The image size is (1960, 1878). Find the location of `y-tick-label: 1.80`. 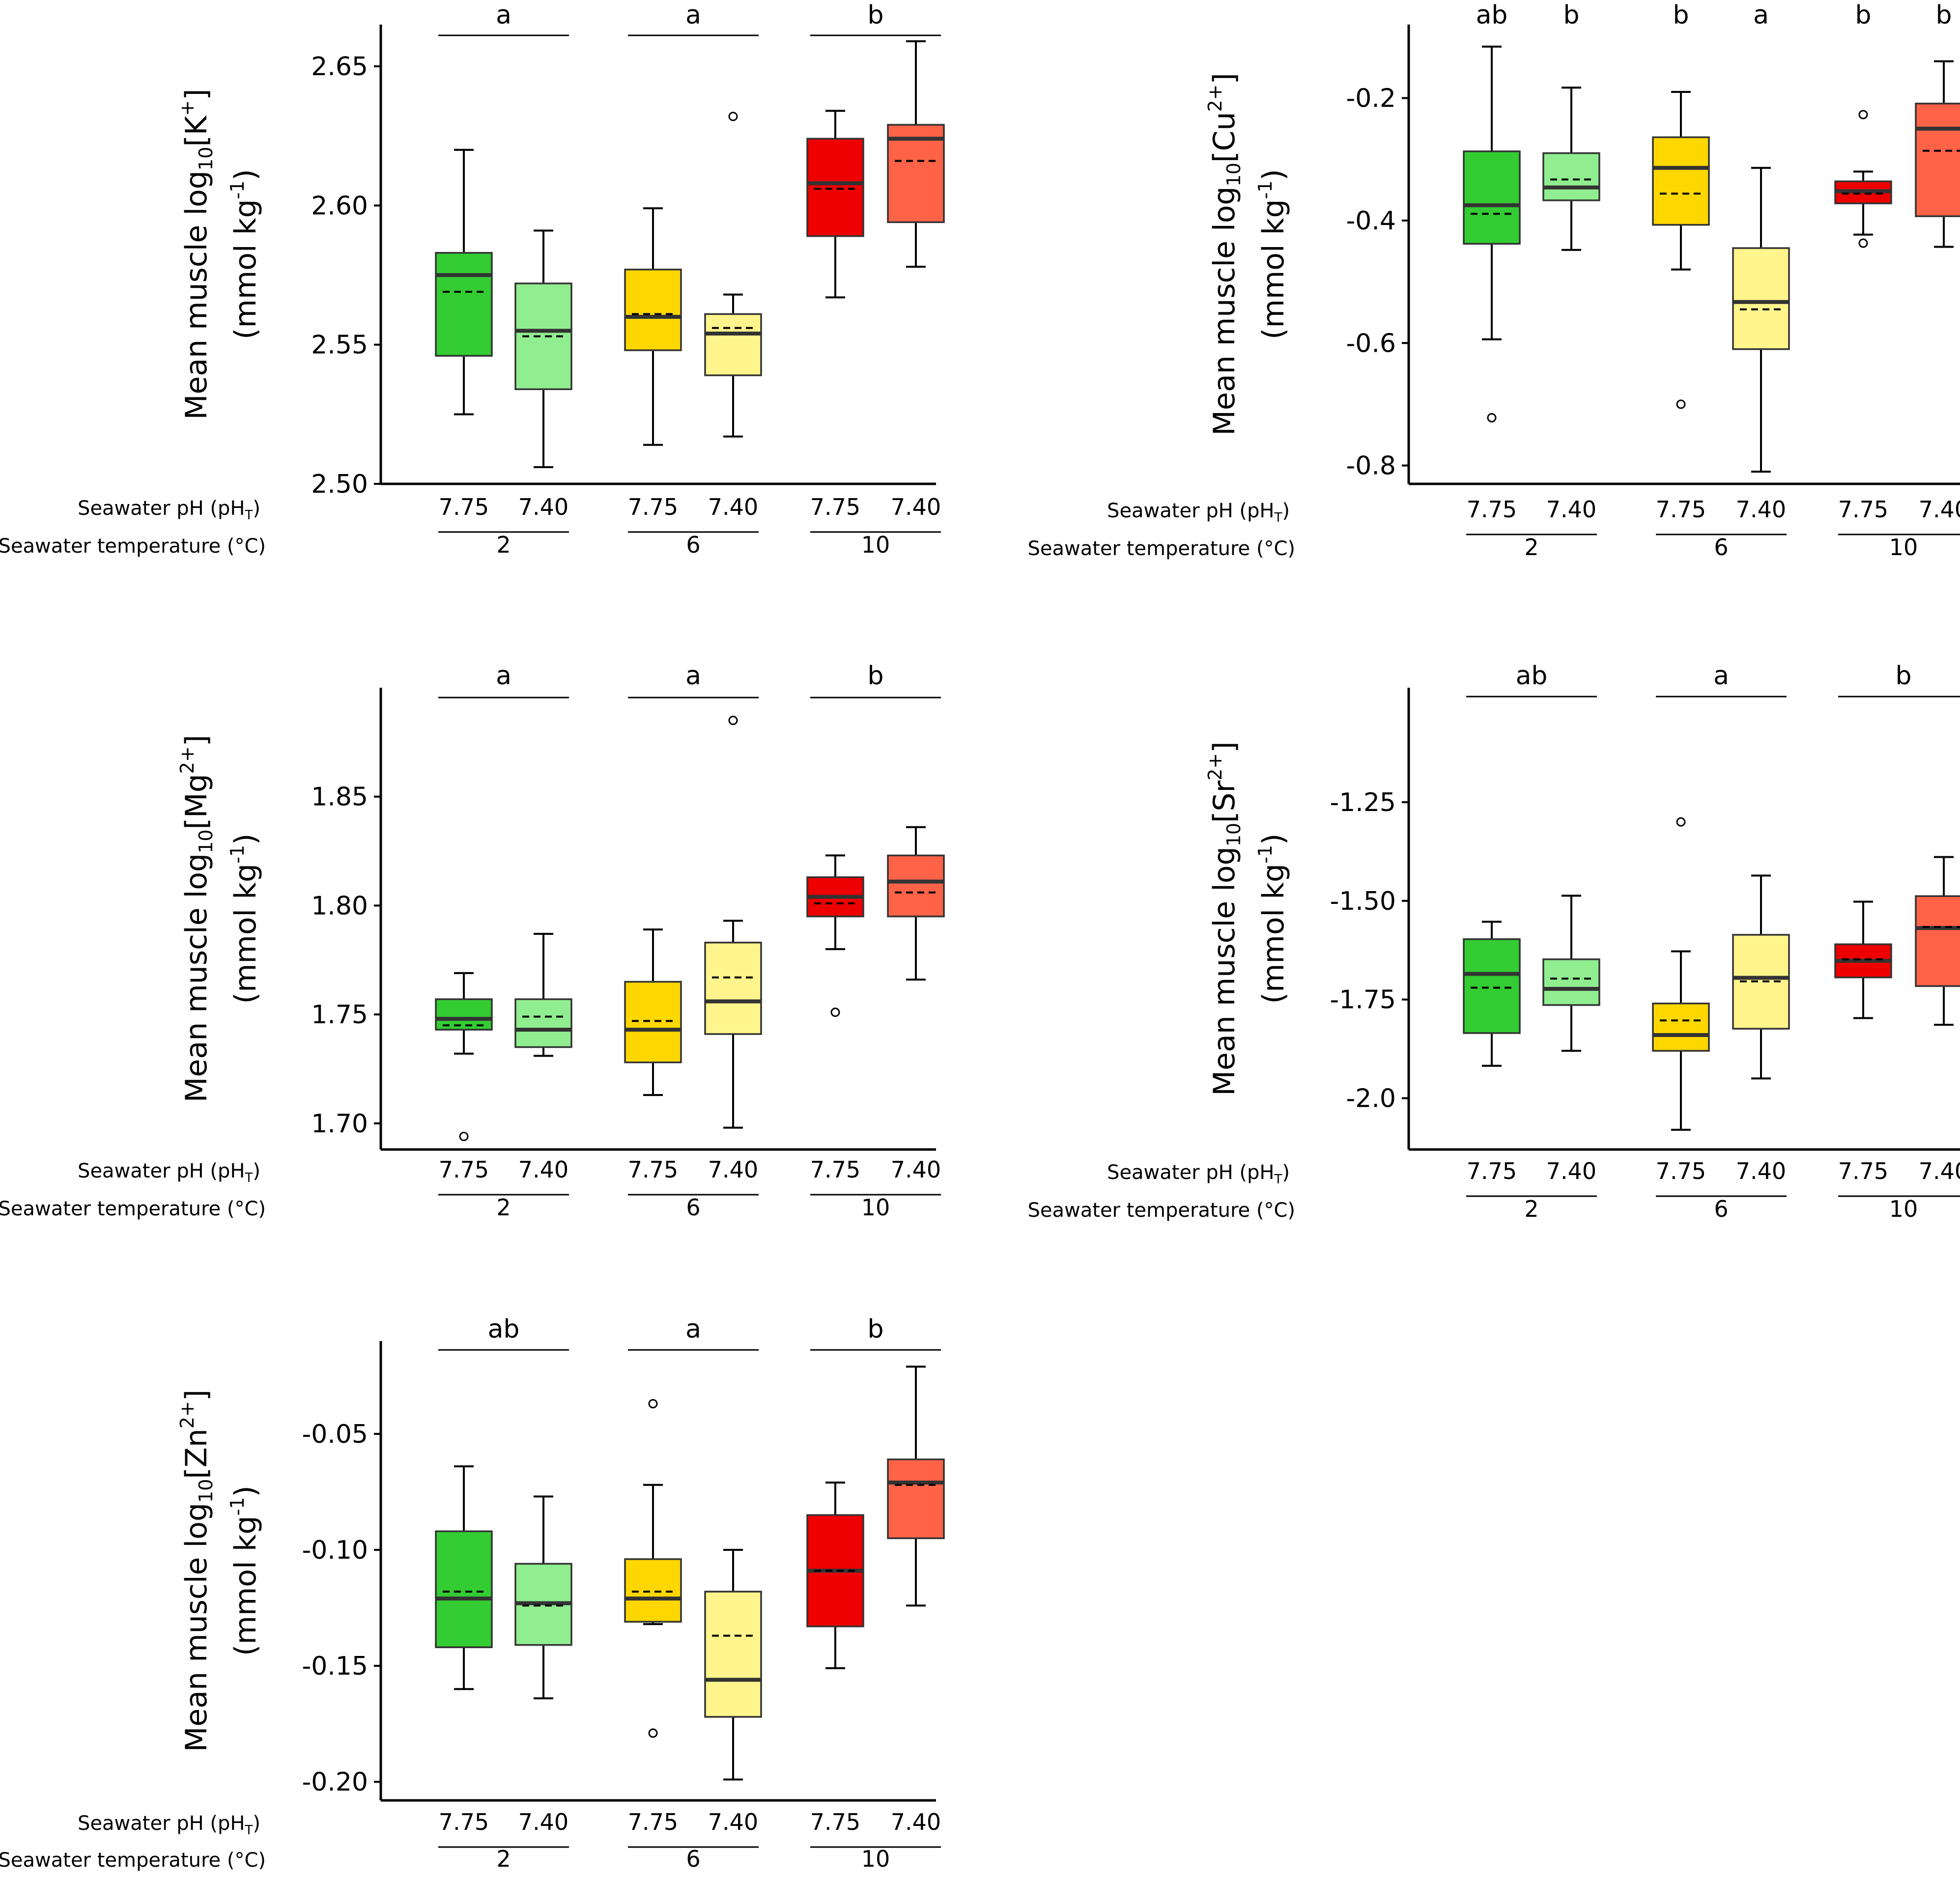

y-tick-label: 1.80 is located at coordinates (339, 906).